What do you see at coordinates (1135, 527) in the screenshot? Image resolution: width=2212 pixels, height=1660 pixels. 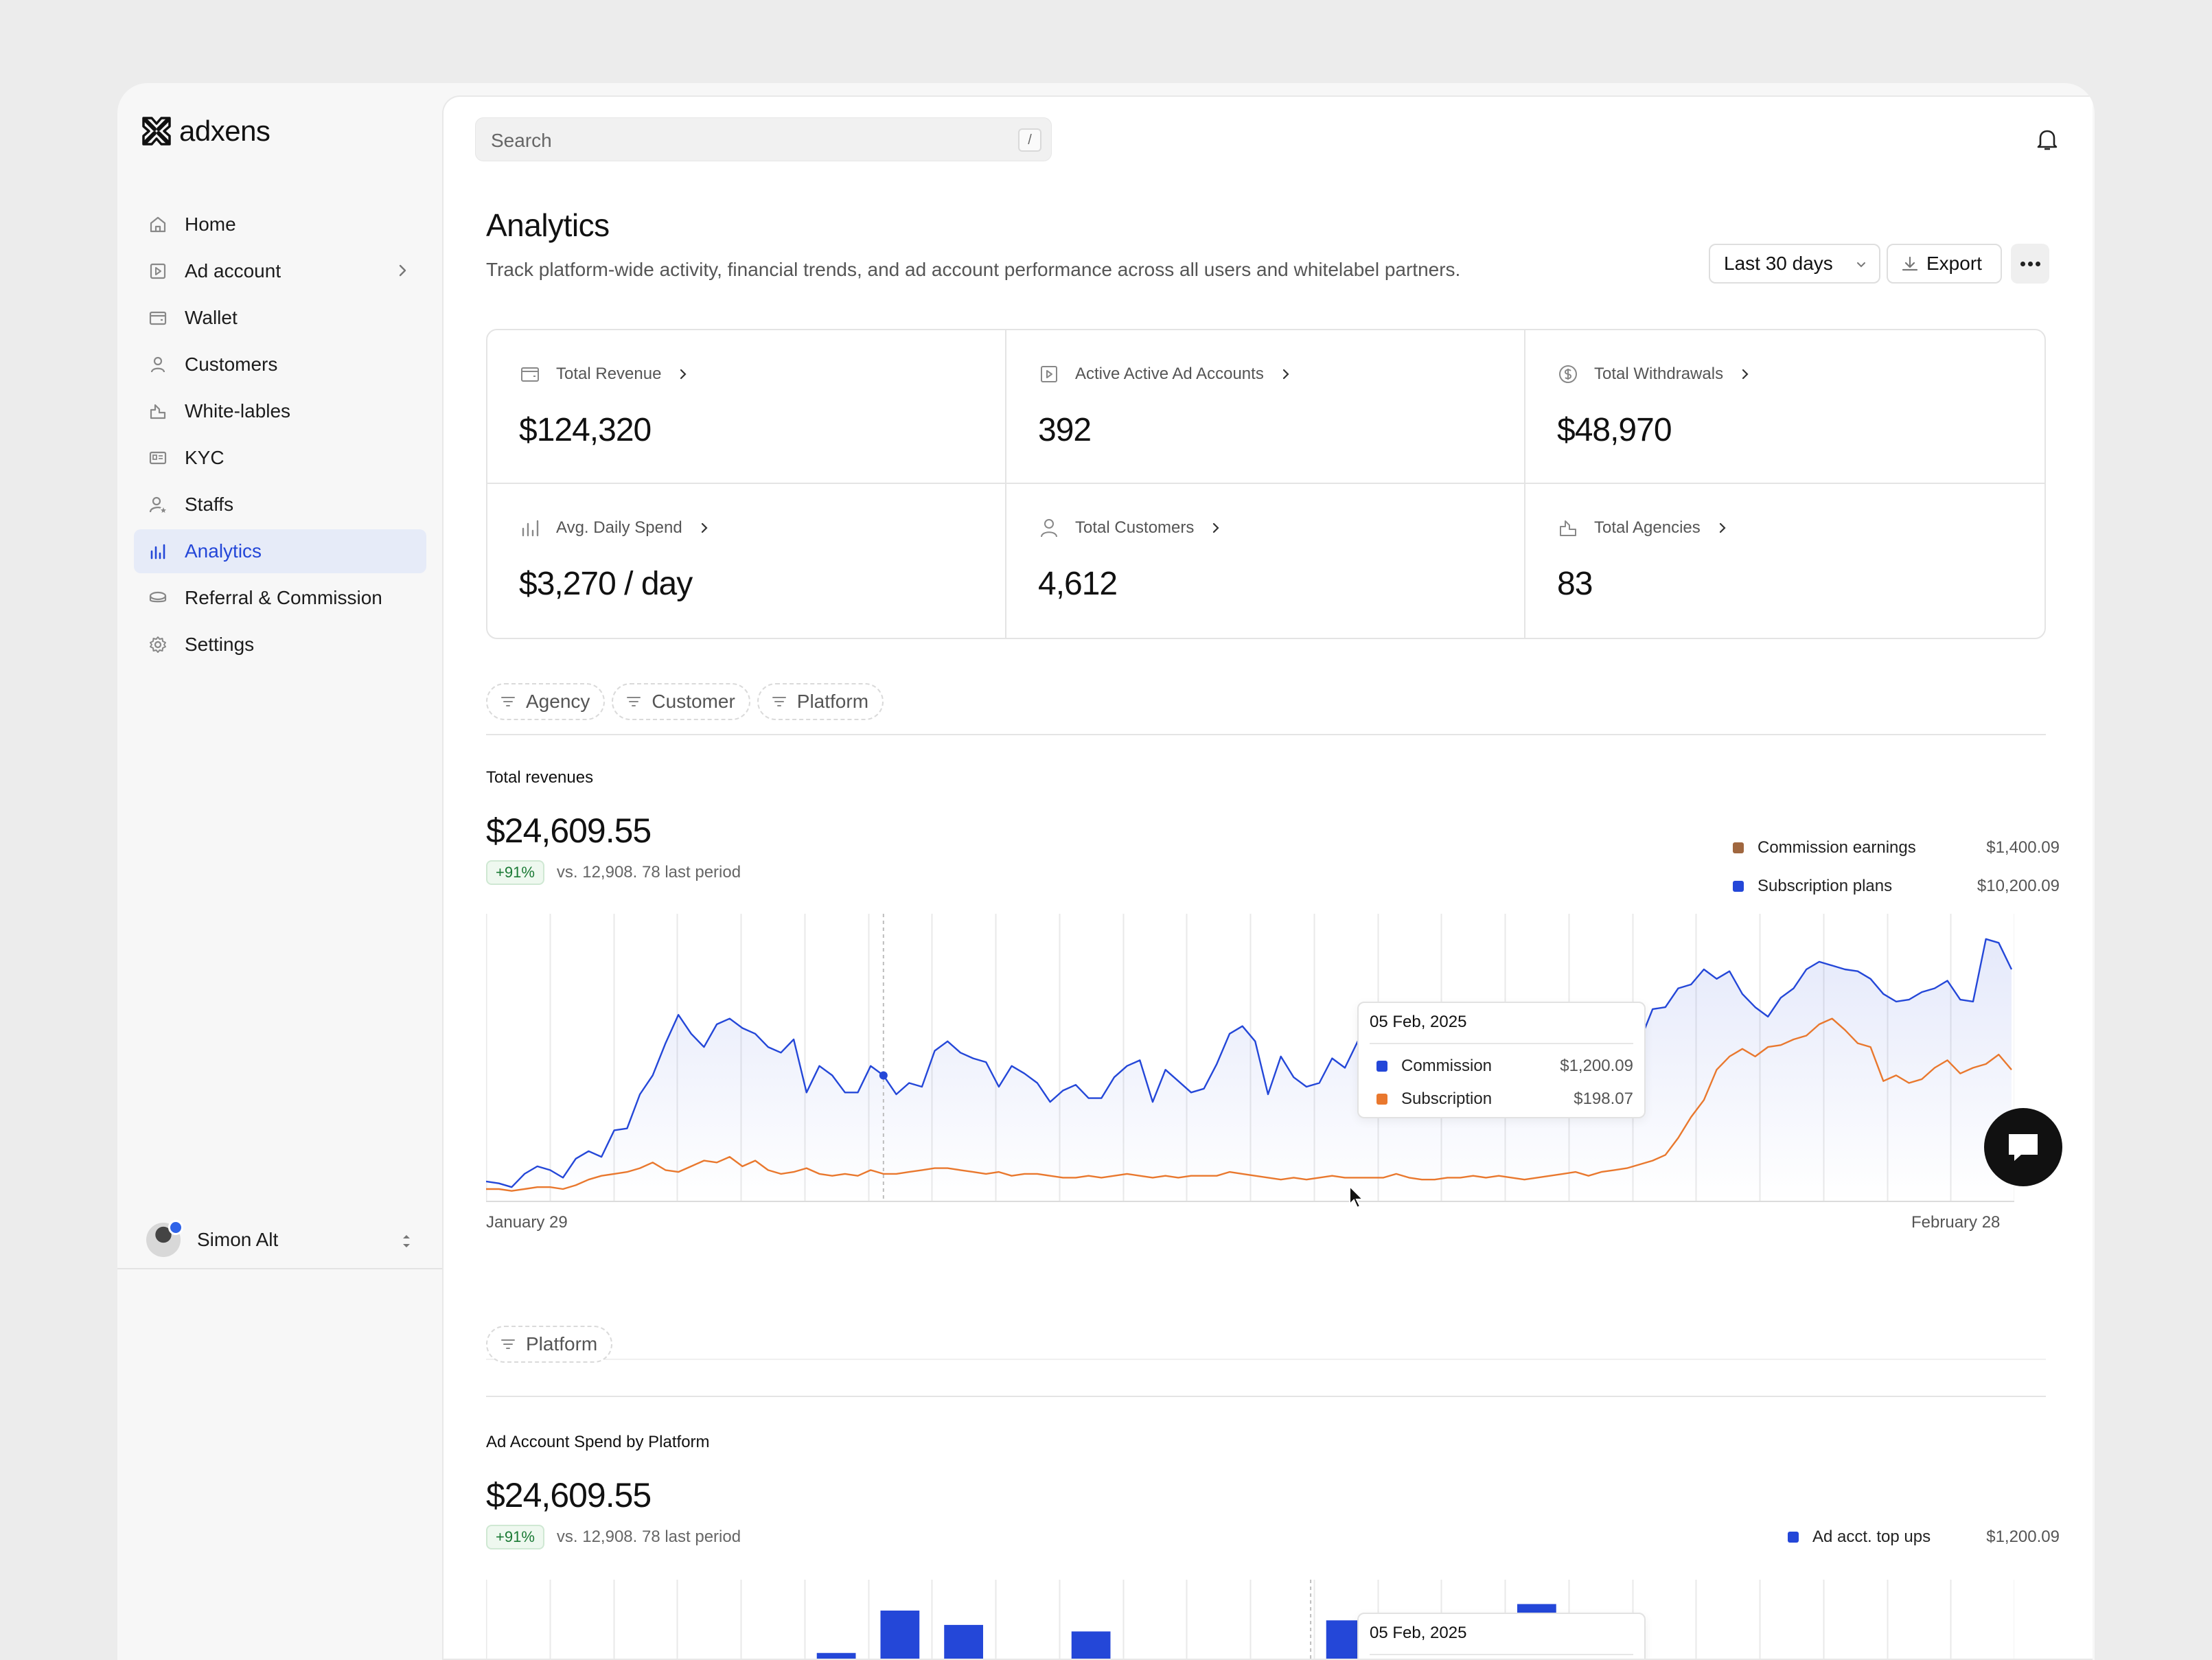 I see `stat-label: Total Customers` at bounding box center [1135, 527].